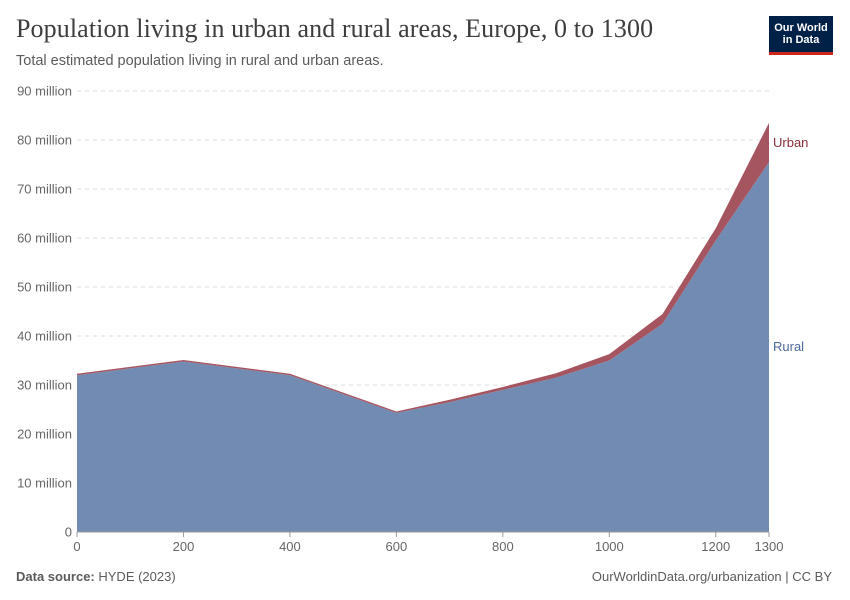  I want to click on y-tick-label: 20 million, so click(44, 434).